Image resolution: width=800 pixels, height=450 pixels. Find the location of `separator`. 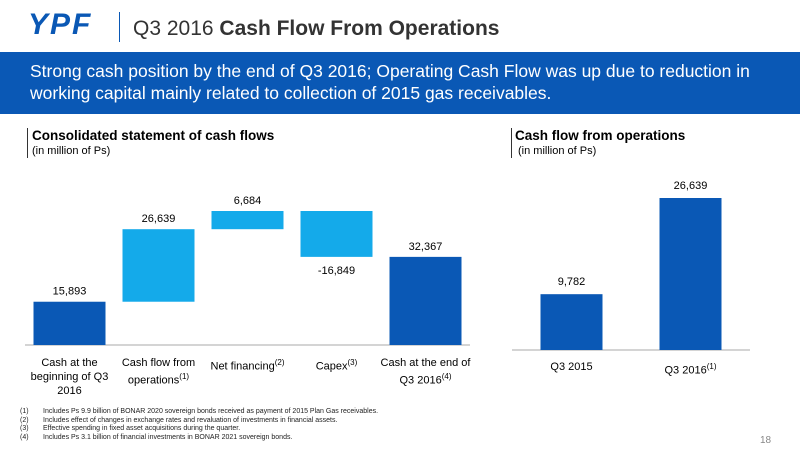

separator is located at coordinates (119, 27).